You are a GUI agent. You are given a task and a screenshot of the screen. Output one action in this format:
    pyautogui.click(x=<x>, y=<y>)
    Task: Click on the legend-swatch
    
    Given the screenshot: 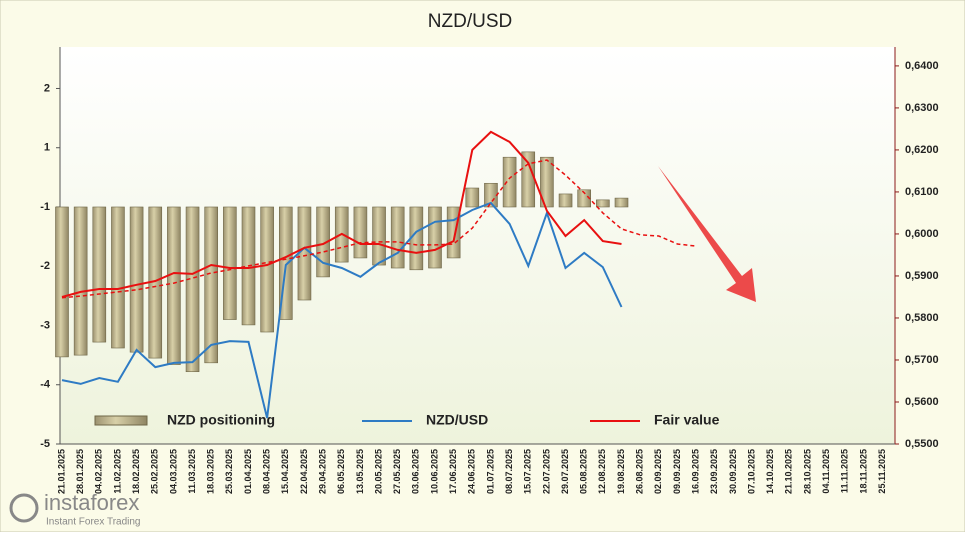 What is the action you would take?
    pyautogui.click(x=121, y=420)
    